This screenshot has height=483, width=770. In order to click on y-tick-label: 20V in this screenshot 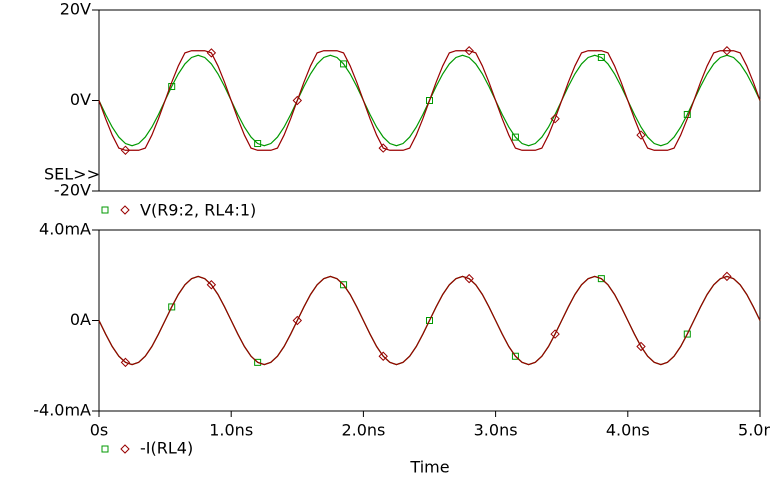, I will do `click(75, 9)`.